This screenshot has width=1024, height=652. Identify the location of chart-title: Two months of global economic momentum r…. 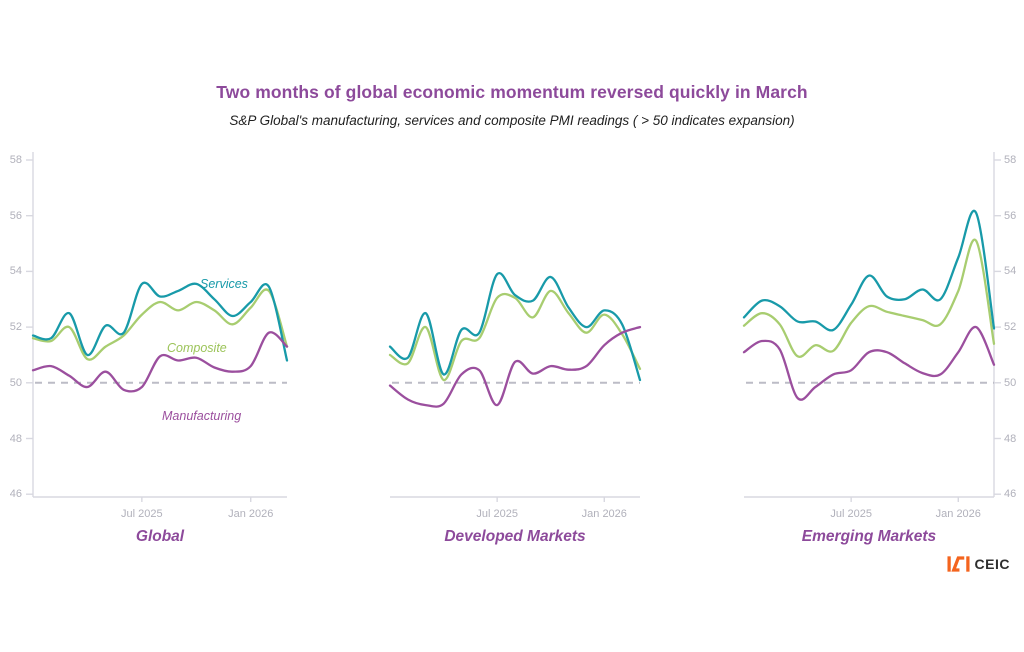
(512, 92).